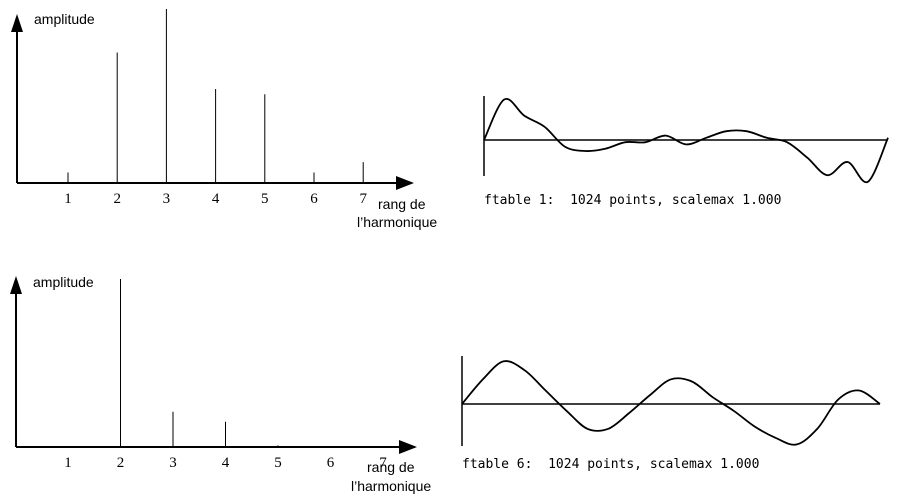 Image resolution: width=900 pixels, height=497 pixels. Describe the element at coordinates (173, 463) in the screenshot. I see `tick-label-bottom-3: 3` at that location.